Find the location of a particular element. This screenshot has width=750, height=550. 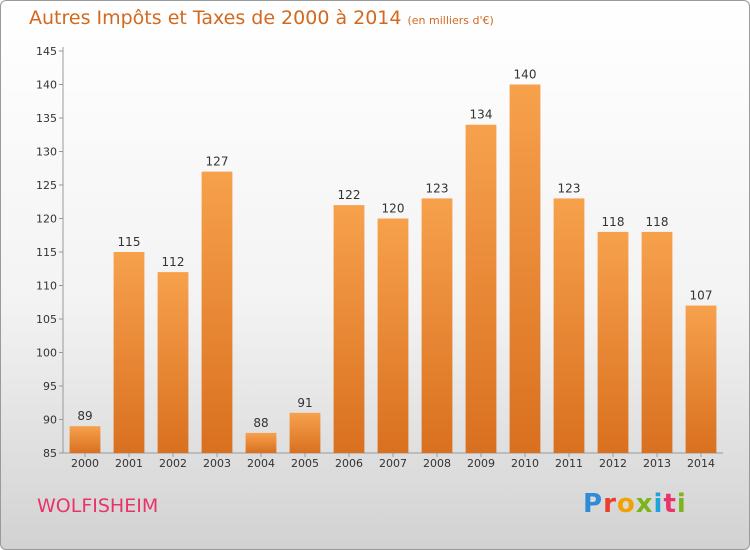

y-tick-label: 135 is located at coordinates (46, 118).